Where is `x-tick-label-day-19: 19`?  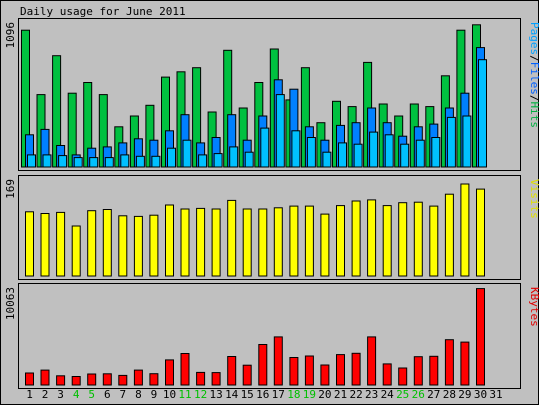
x-tick-label-day-19: 19 is located at coordinates (309, 394).